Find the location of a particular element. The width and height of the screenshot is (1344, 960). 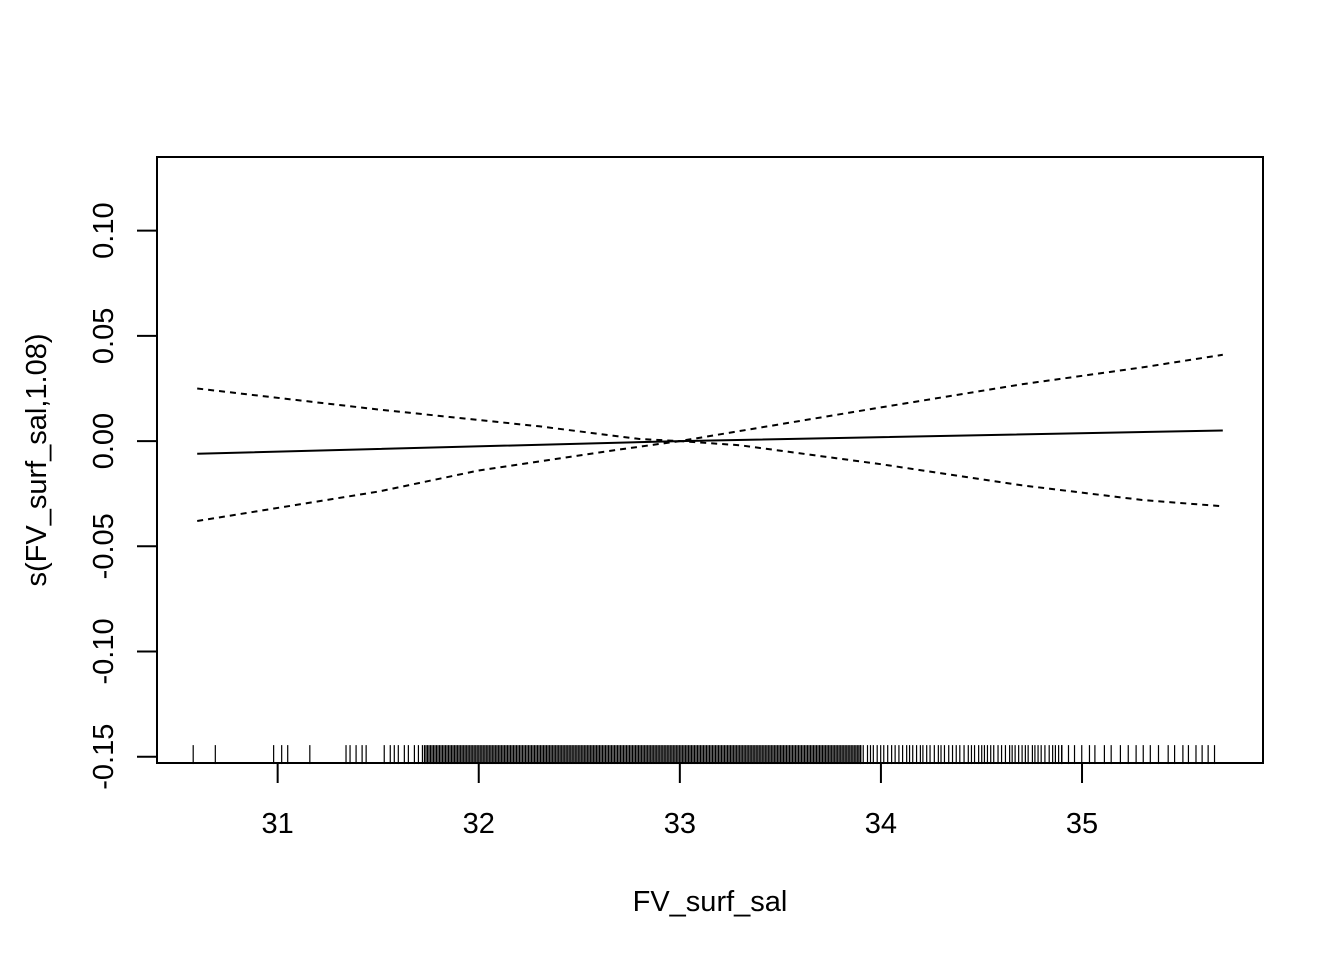

y-axis: -0.15 -0.10 -0.05 0.00 0.05 0.10 is located at coordinates (123, 496).